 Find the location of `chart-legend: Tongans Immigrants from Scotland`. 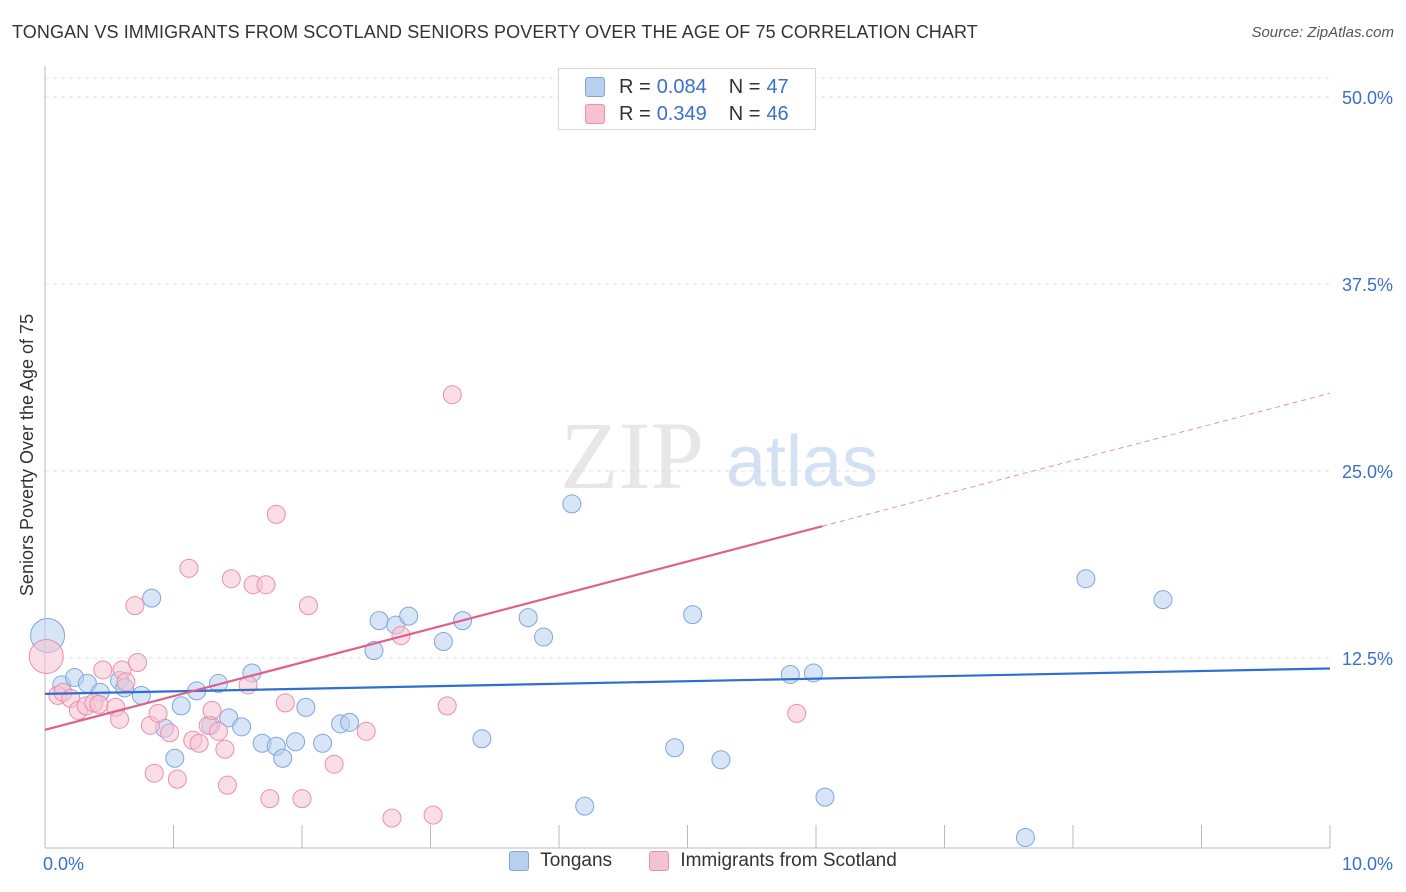

chart-legend: Tongans Immigrants from Scotland is located at coordinates (703, 863).